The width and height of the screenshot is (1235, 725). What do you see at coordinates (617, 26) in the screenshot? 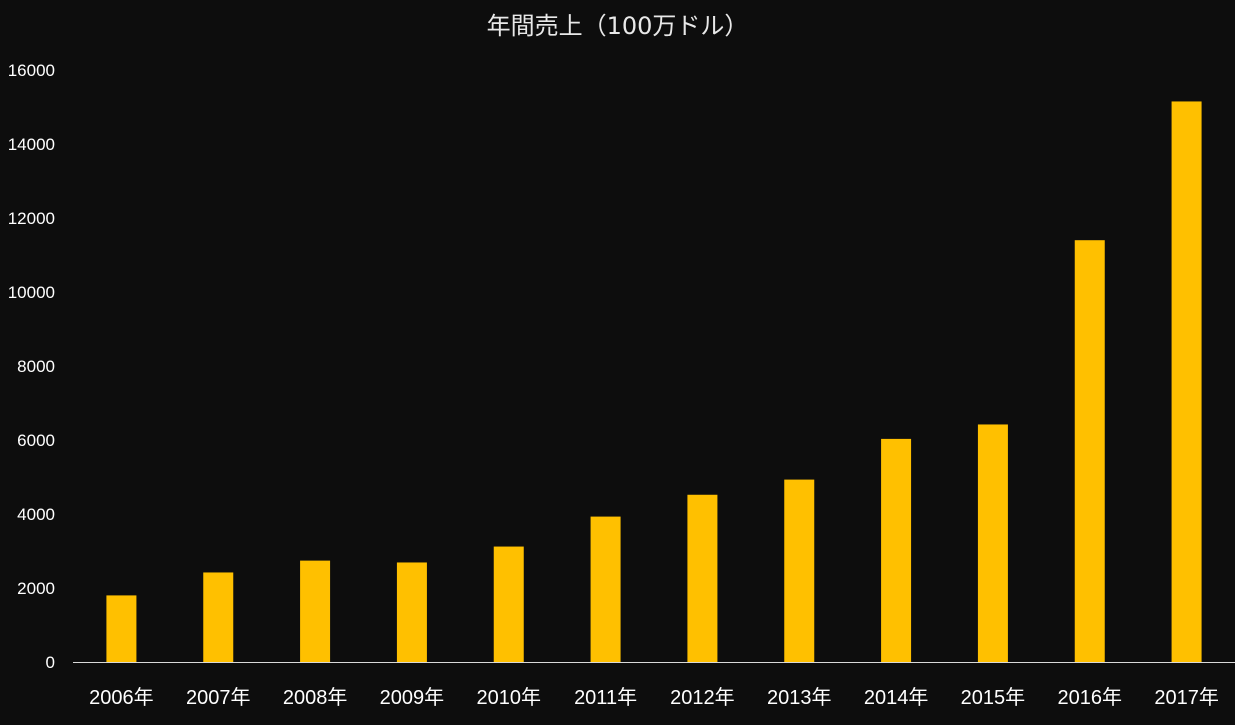
I see `chart-title: 年間売上（100万ドル）` at bounding box center [617, 26].